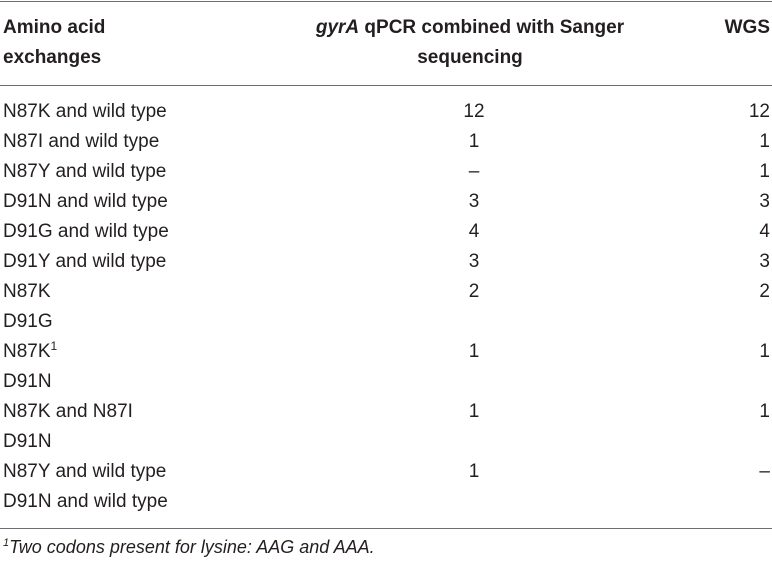 This screenshot has width=772, height=563. Describe the element at coordinates (474, 171) in the screenshot. I see `cell-qpcr-sanger-count: –` at that location.